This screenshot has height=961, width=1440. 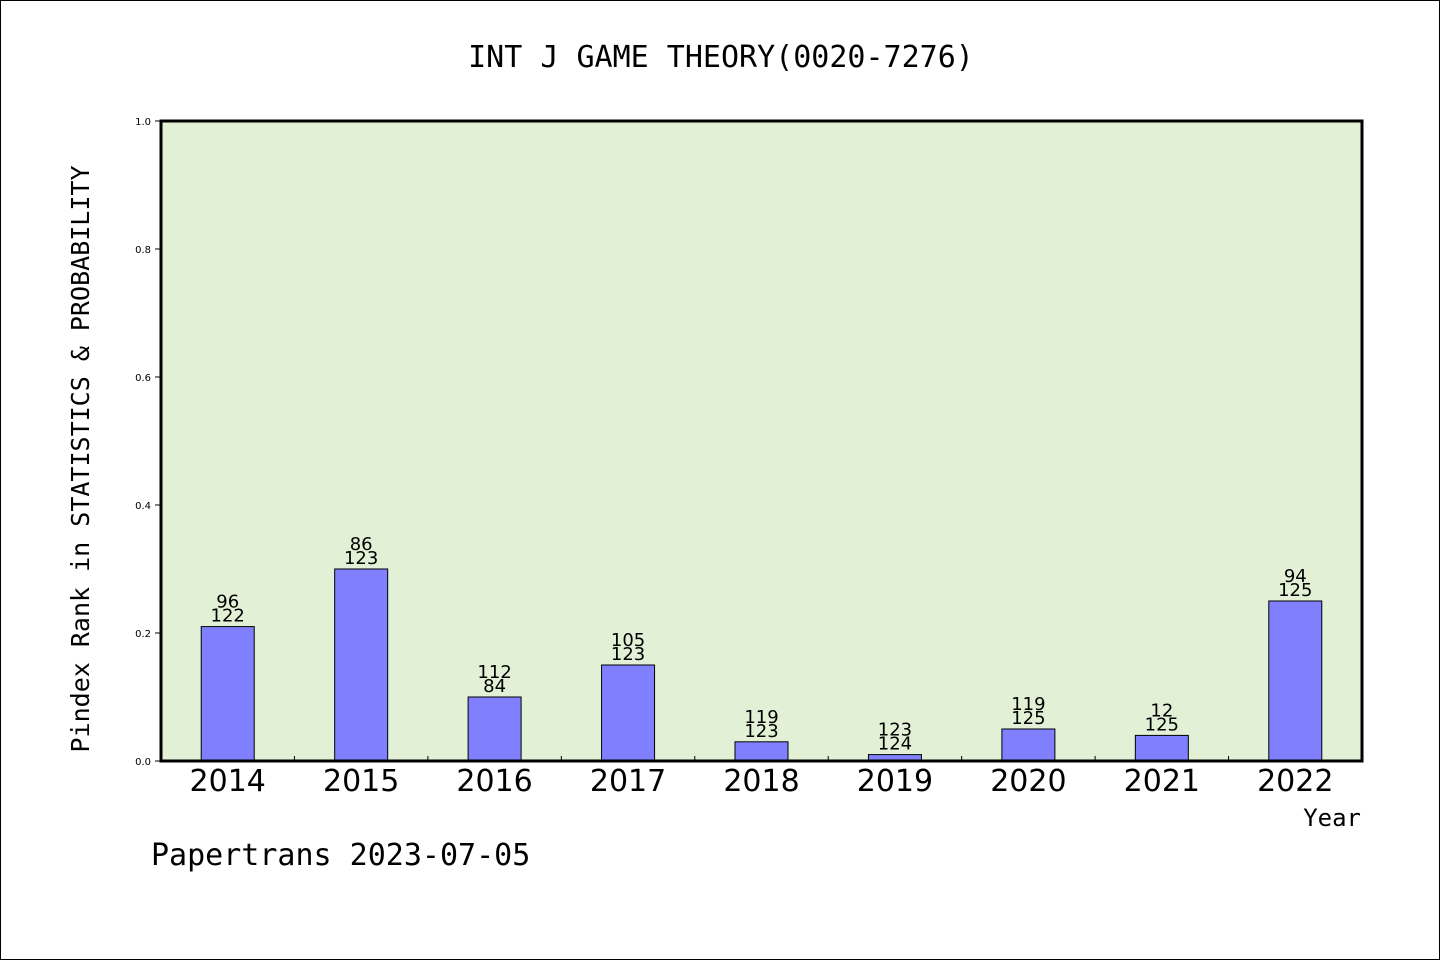 What do you see at coordinates (143, 634) in the screenshot?
I see `y-tick-label: 0.2` at bounding box center [143, 634].